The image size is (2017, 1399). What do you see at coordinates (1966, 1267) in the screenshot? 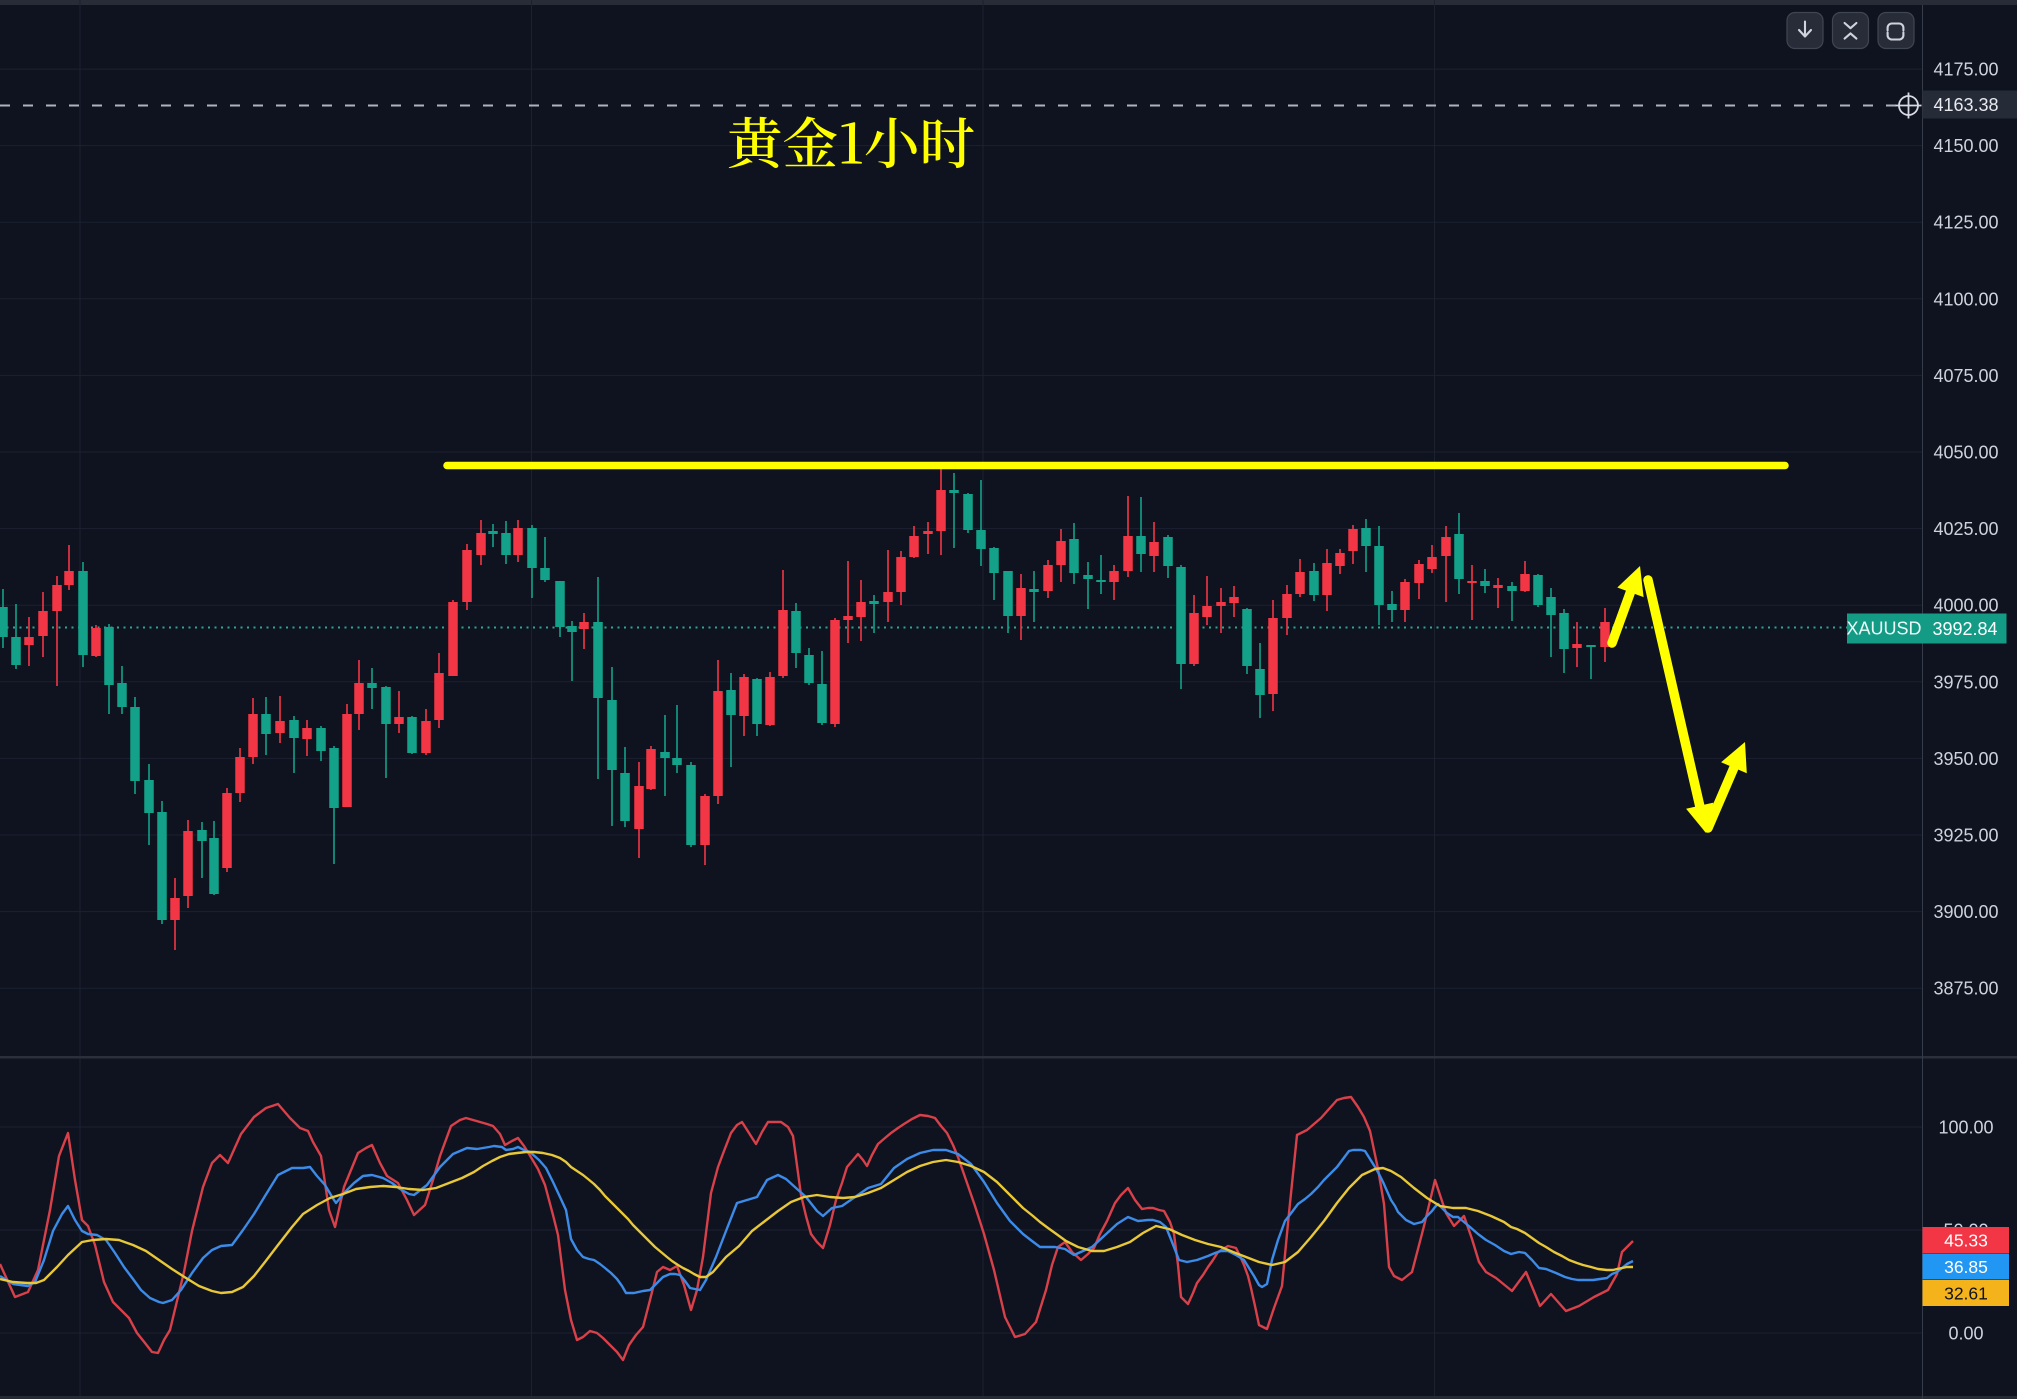
I see `svg-text: 36.85` at bounding box center [1966, 1267].